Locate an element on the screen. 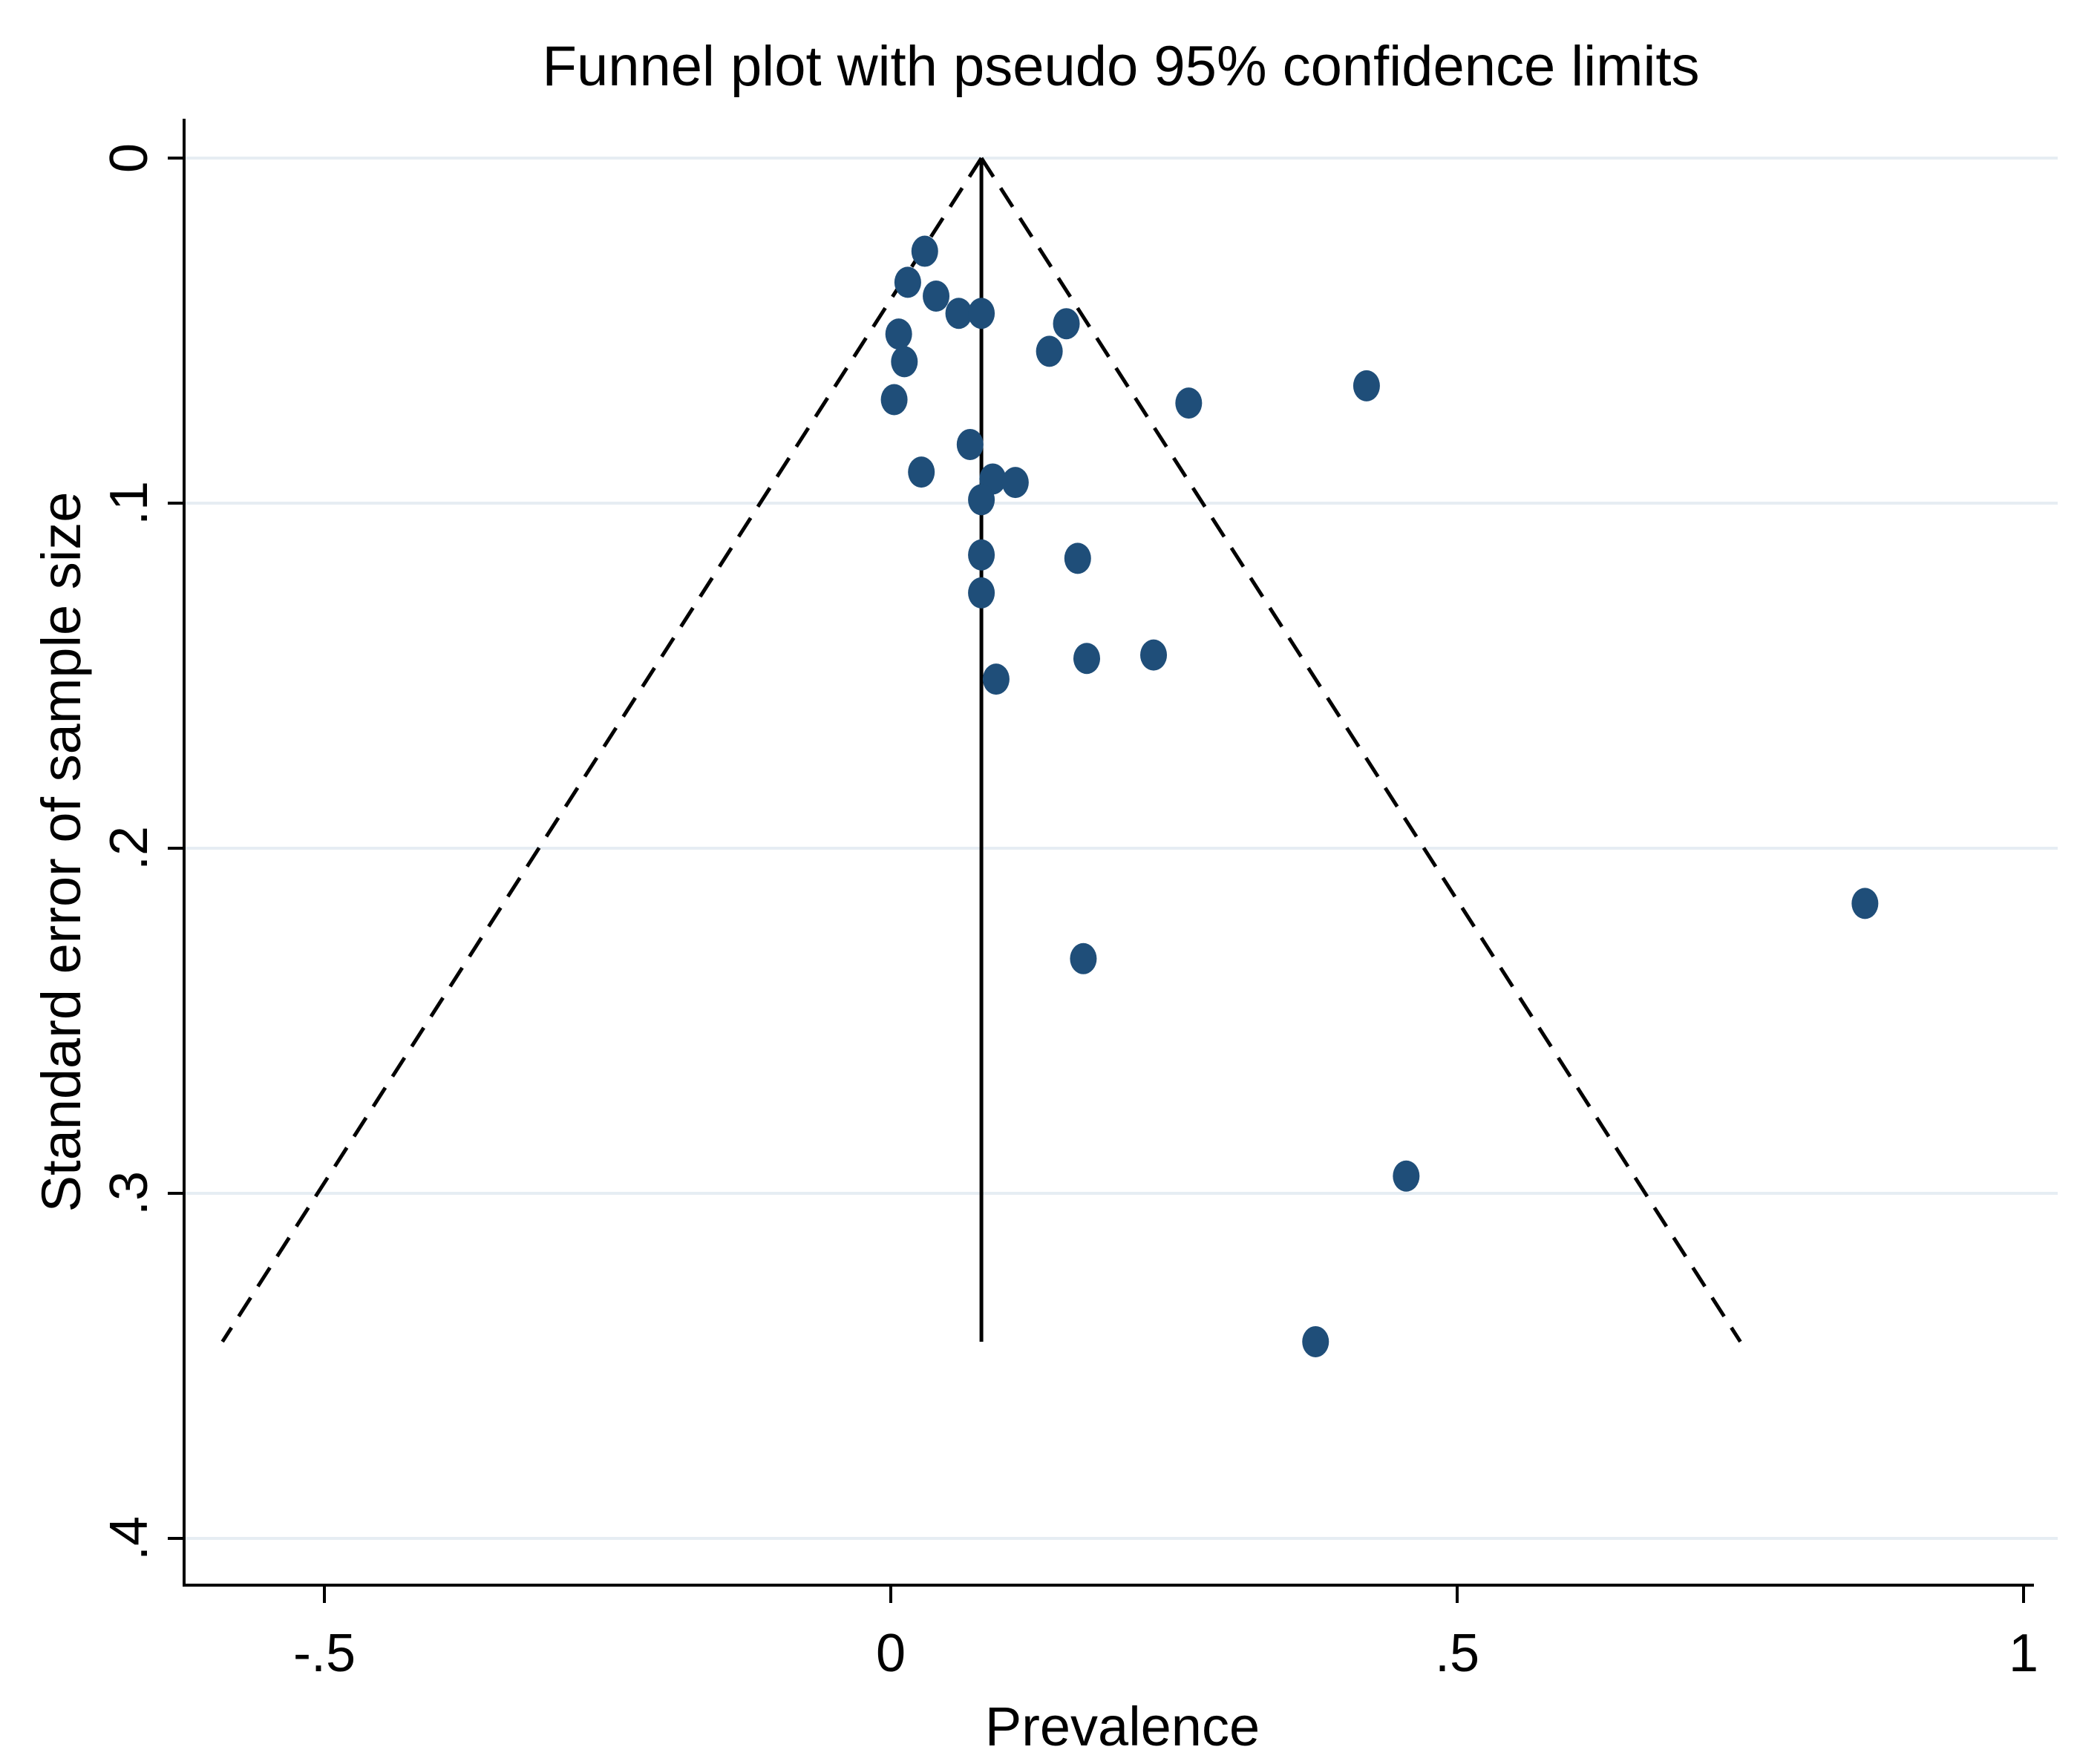  y-tick-label-3: .3 is located at coordinates (129, 1193).